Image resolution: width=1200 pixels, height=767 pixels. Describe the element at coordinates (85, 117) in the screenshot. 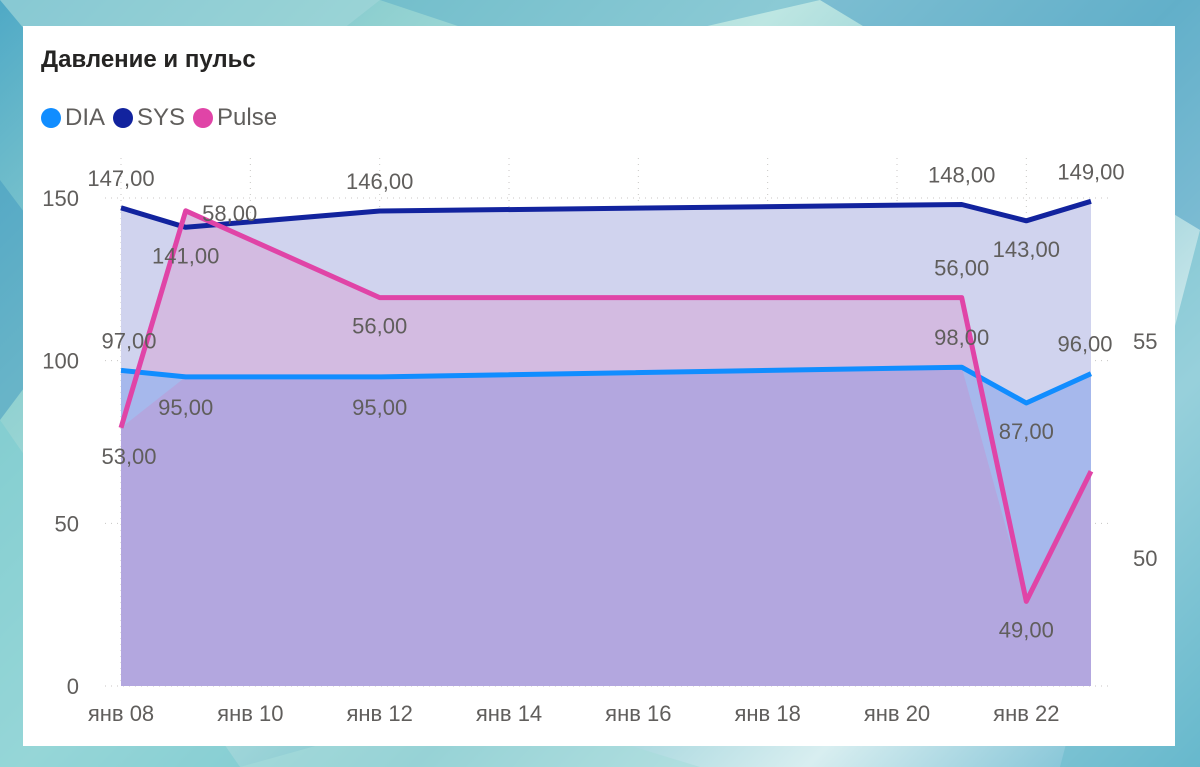

I see `legend-label-dia: DIA` at that location.